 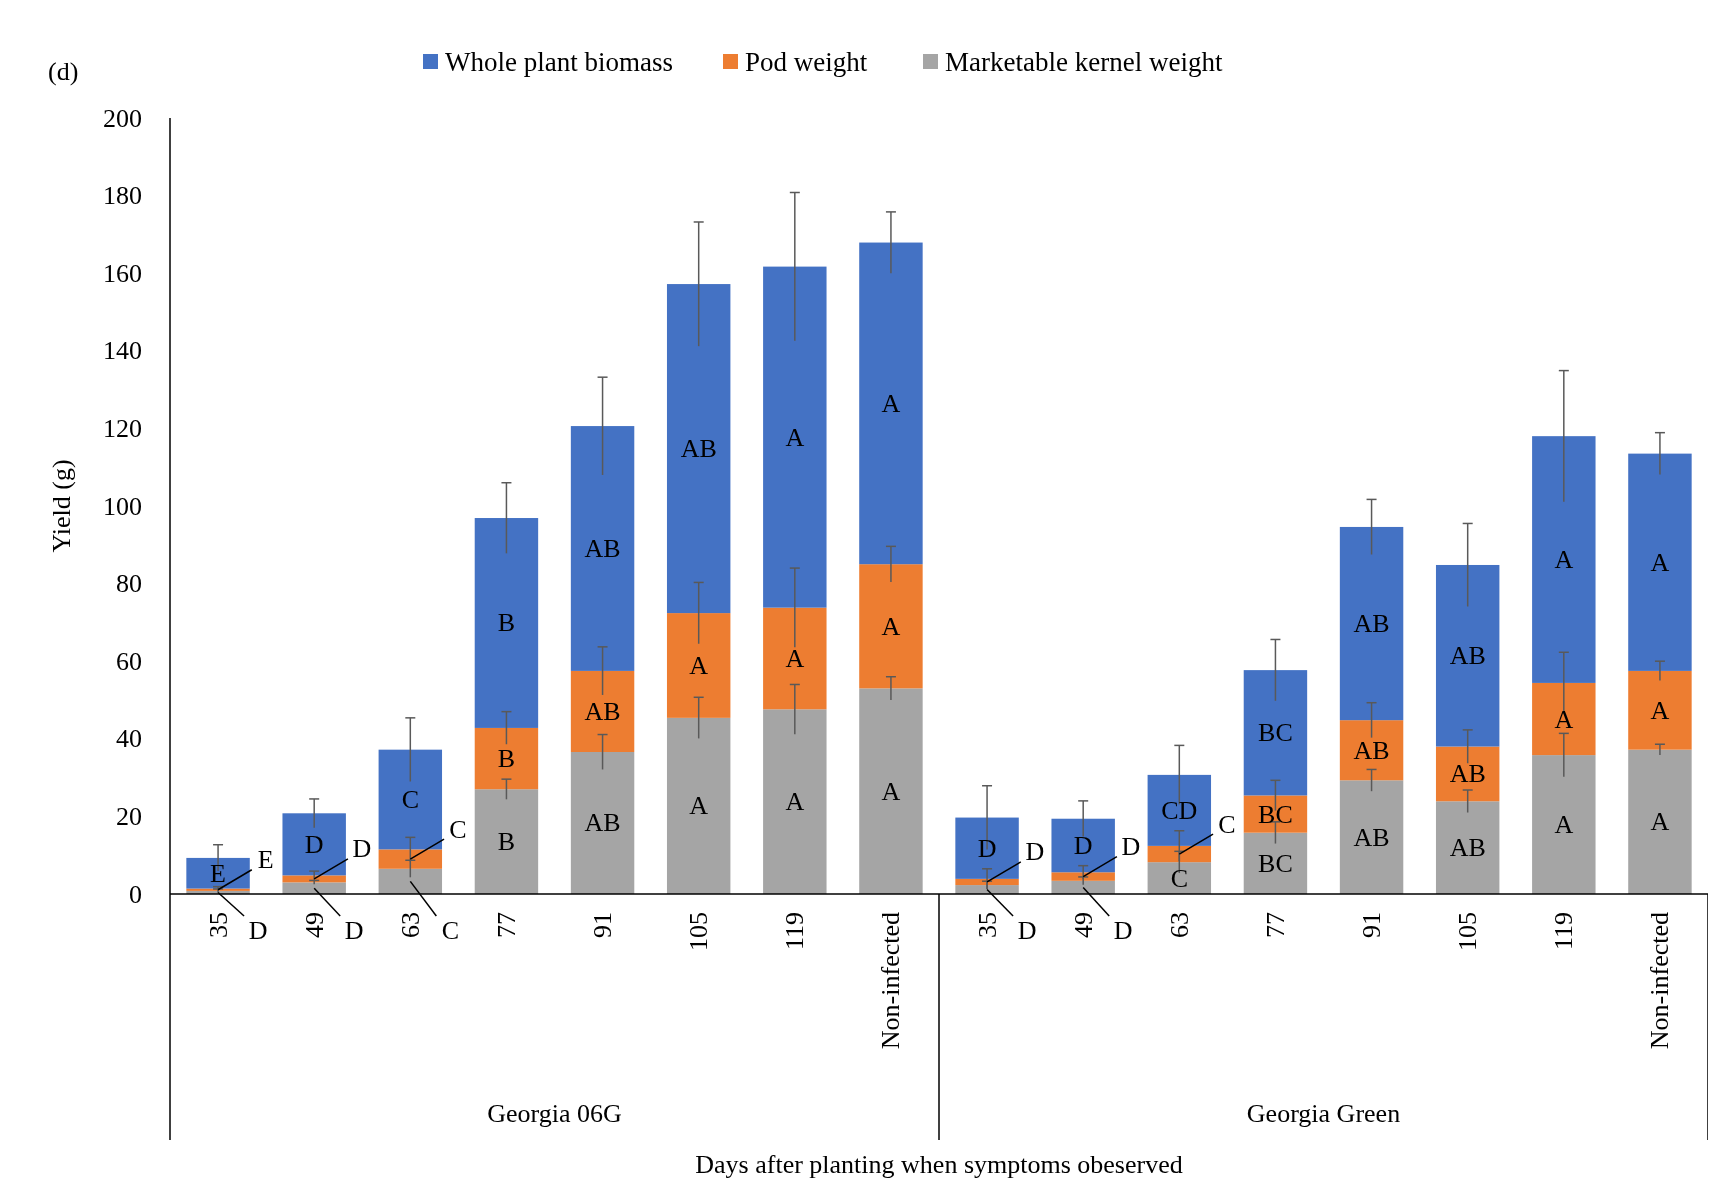 What do you see at coordinates (122, 118) in the screenshot?
I see `y-tick-label: 200` at bounding box center [122, 118].